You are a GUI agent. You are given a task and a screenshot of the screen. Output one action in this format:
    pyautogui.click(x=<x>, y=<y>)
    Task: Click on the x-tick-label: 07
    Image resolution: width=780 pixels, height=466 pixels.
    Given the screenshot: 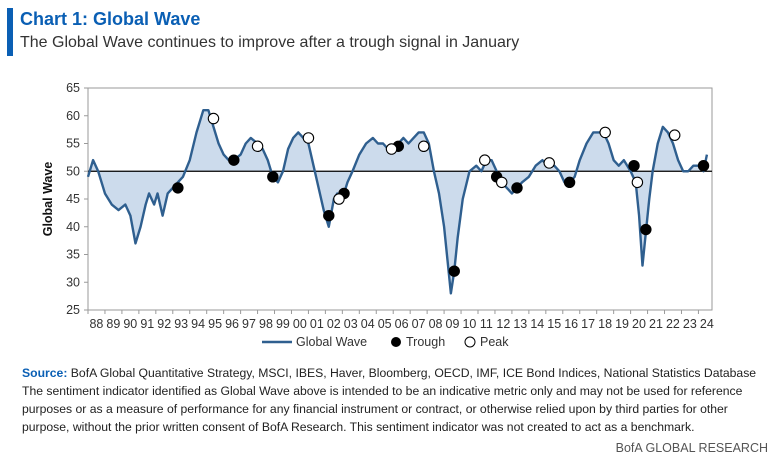 What is the action you would take?
    pyautogui.click(x=419, y=324)
    